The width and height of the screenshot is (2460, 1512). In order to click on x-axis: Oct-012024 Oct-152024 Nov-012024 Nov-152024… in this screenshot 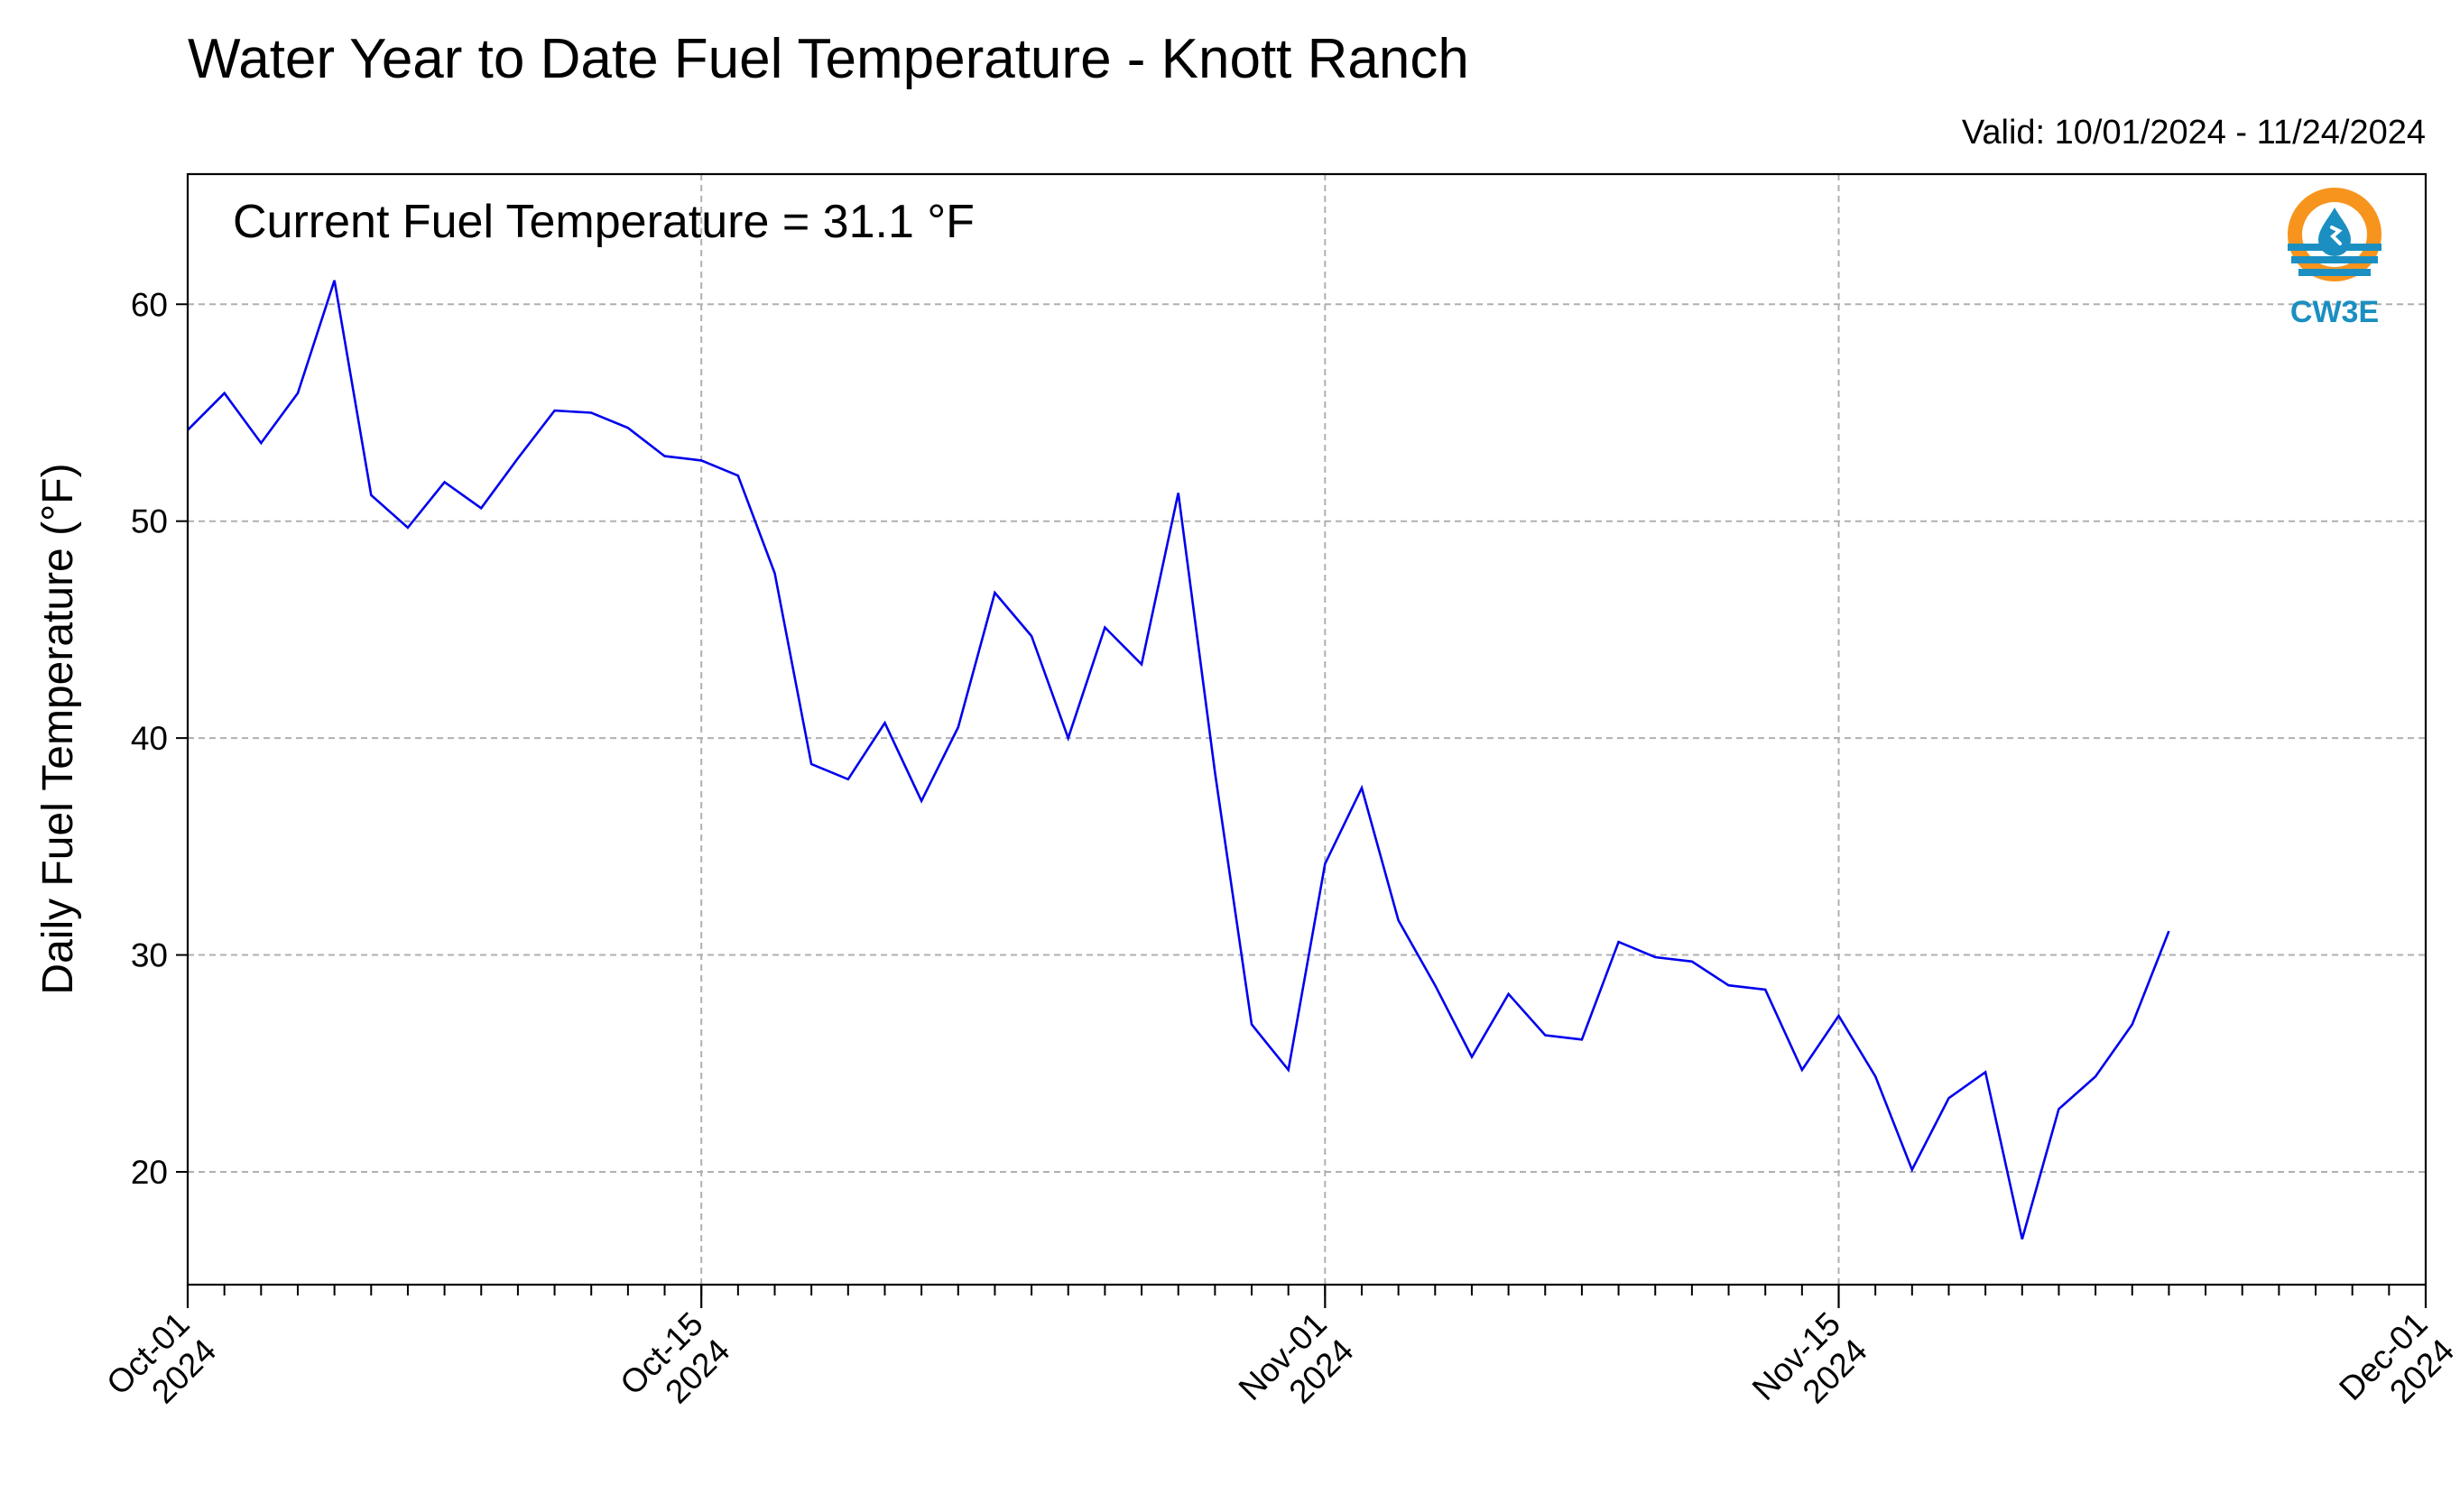, I will do `click(1280, 1359)`.